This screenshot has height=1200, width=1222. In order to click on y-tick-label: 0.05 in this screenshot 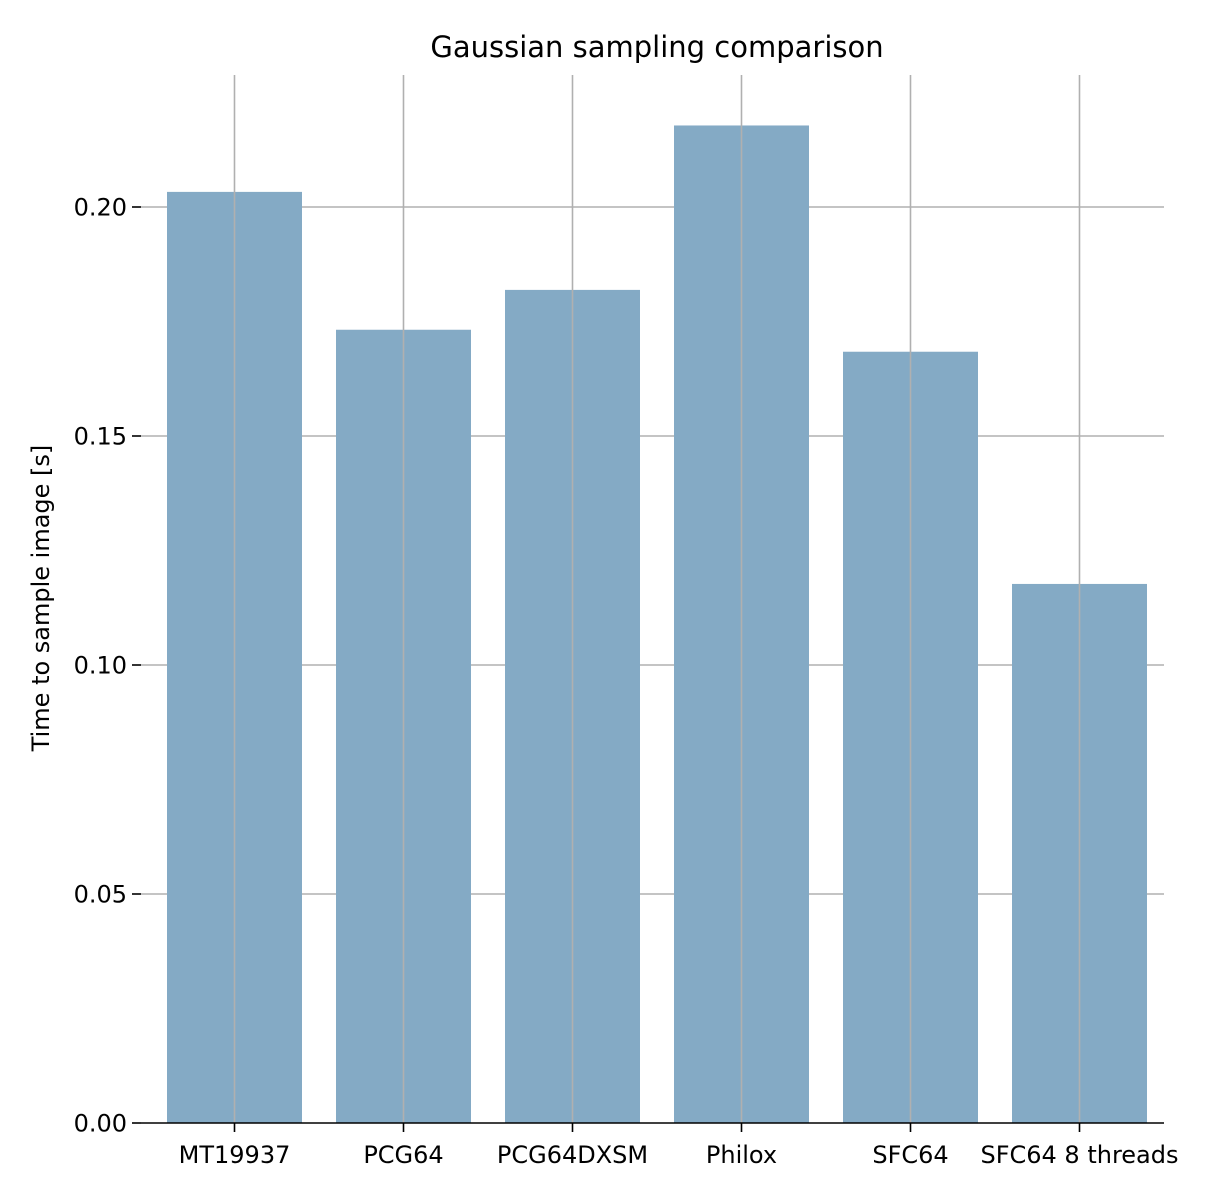, I will do `click(100, 895)`.